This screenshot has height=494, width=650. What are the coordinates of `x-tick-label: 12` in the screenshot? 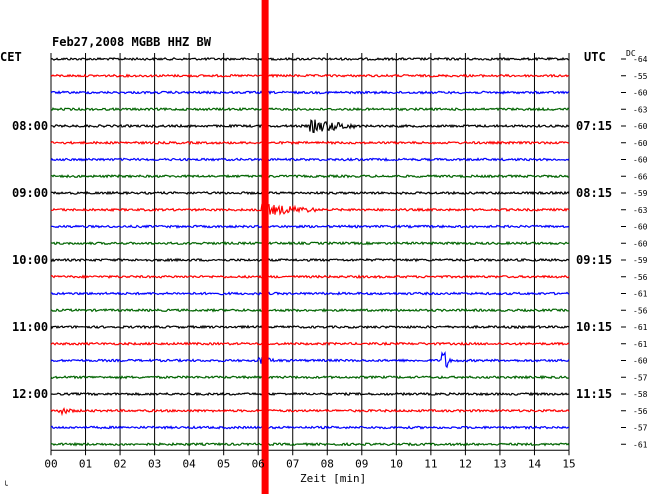 It's located at (465, 463).